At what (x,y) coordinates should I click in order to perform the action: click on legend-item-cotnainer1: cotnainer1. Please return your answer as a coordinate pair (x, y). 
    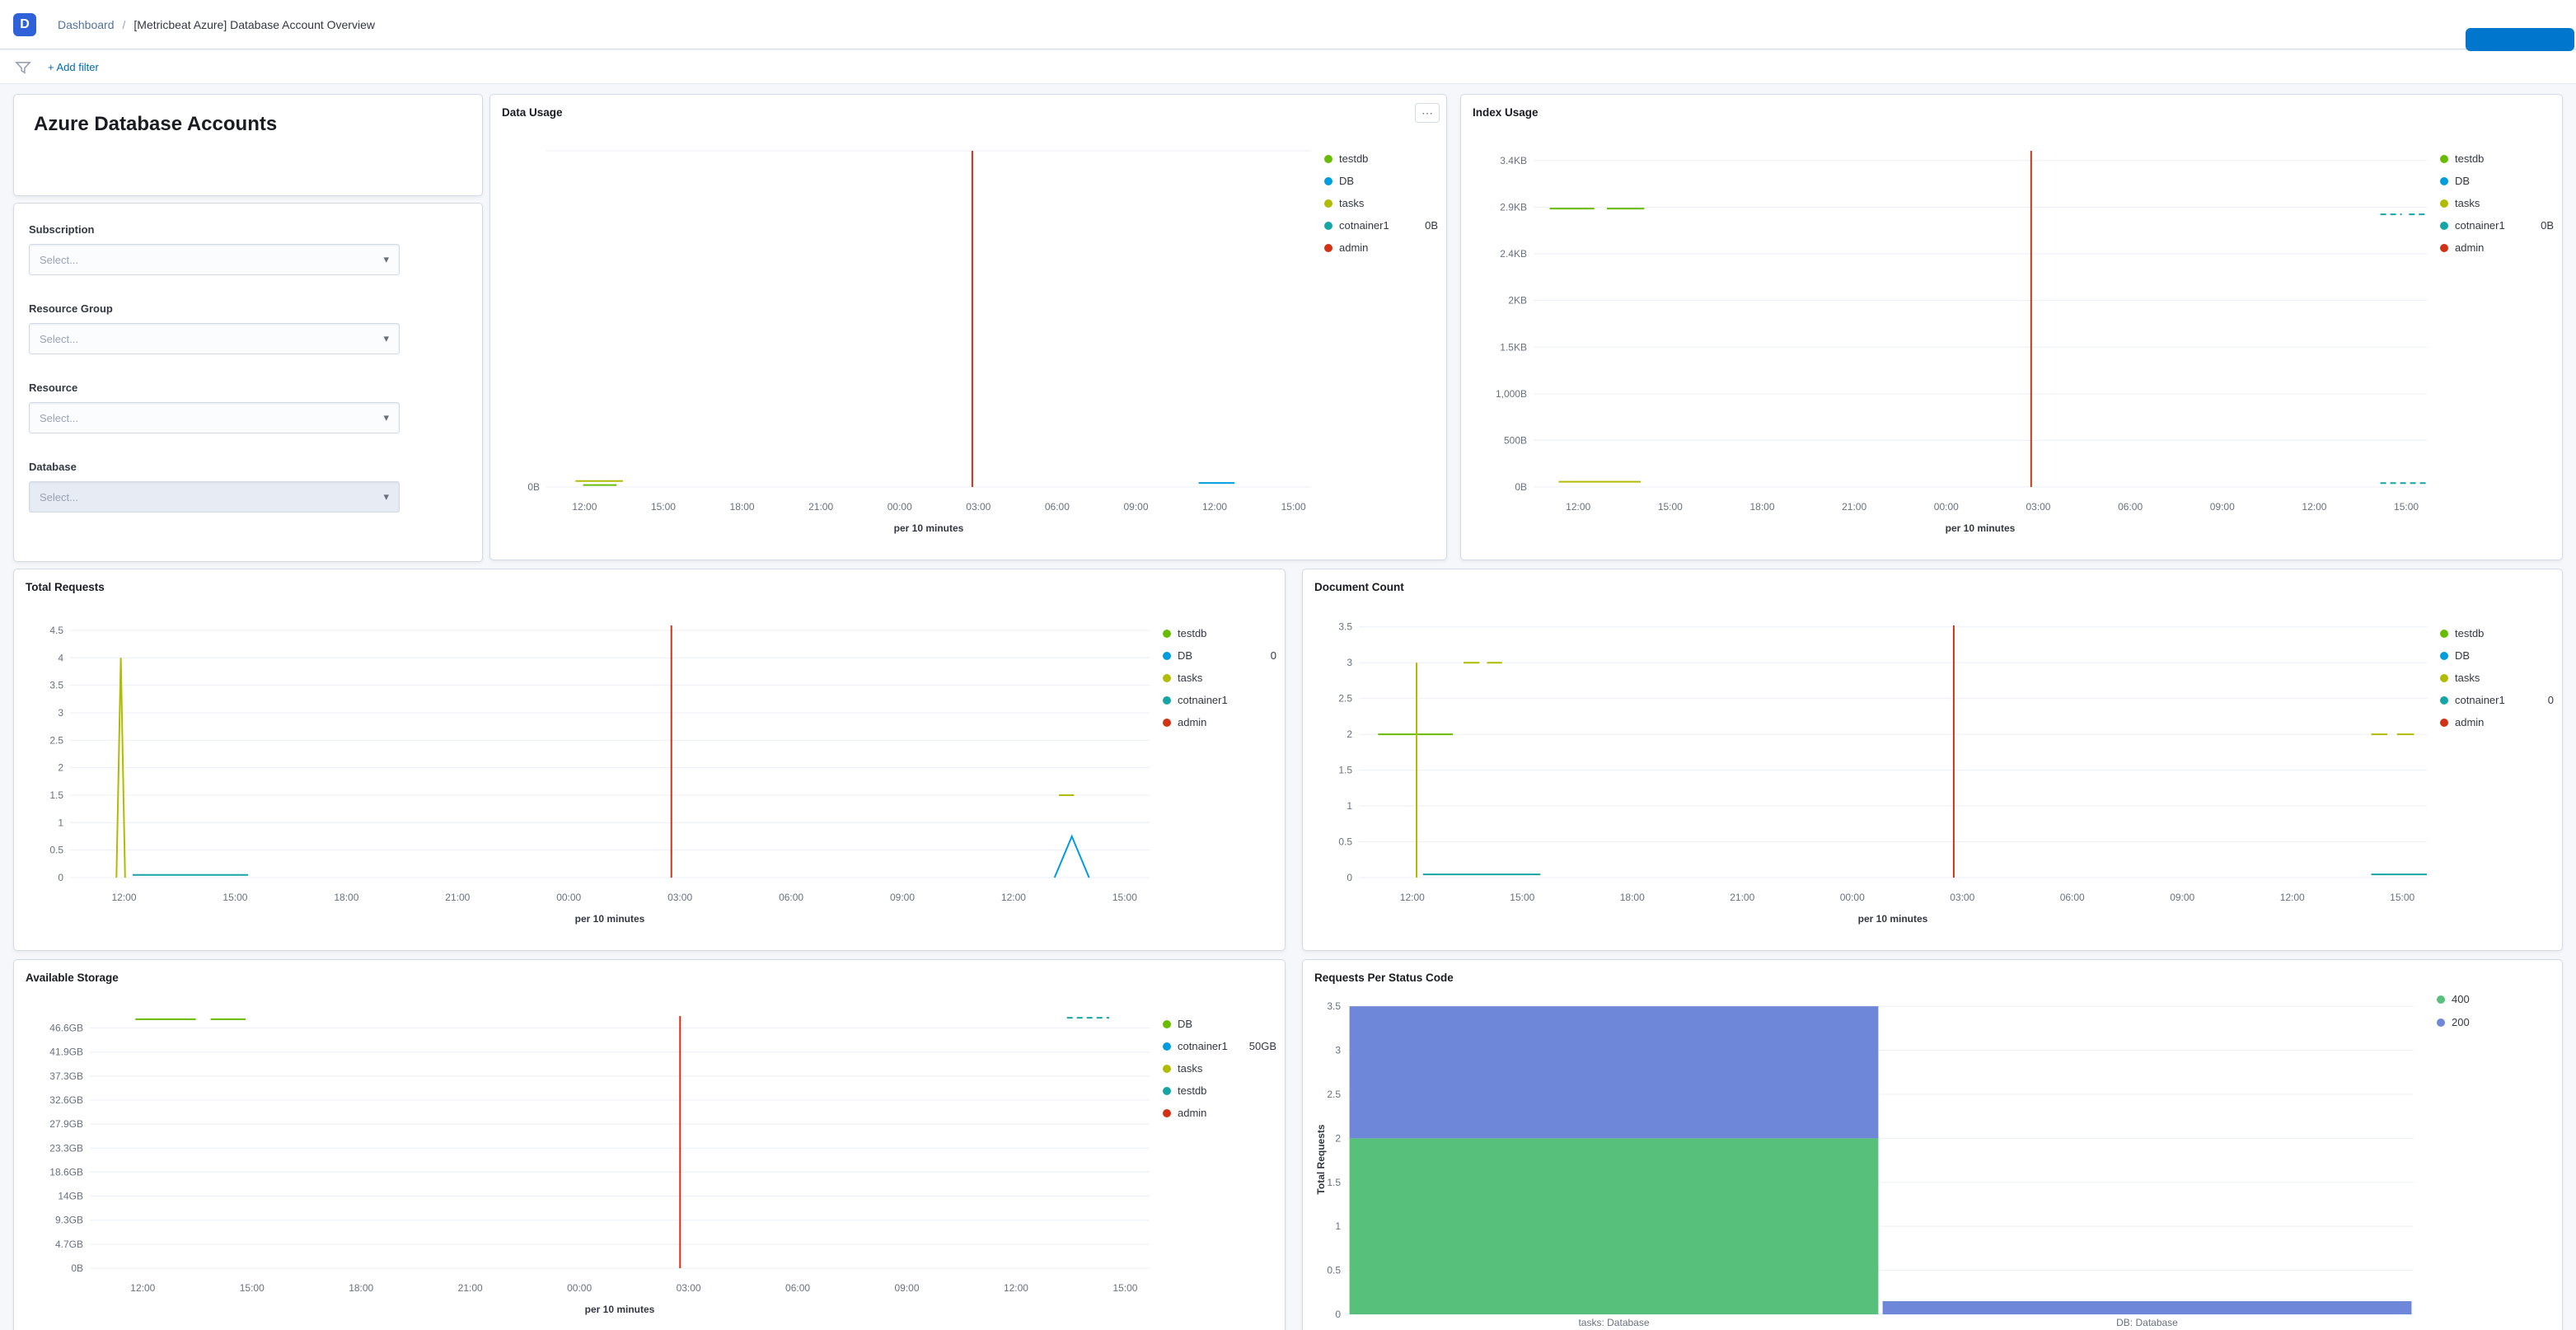
    Looking at the image, I should click on (1219, 700).